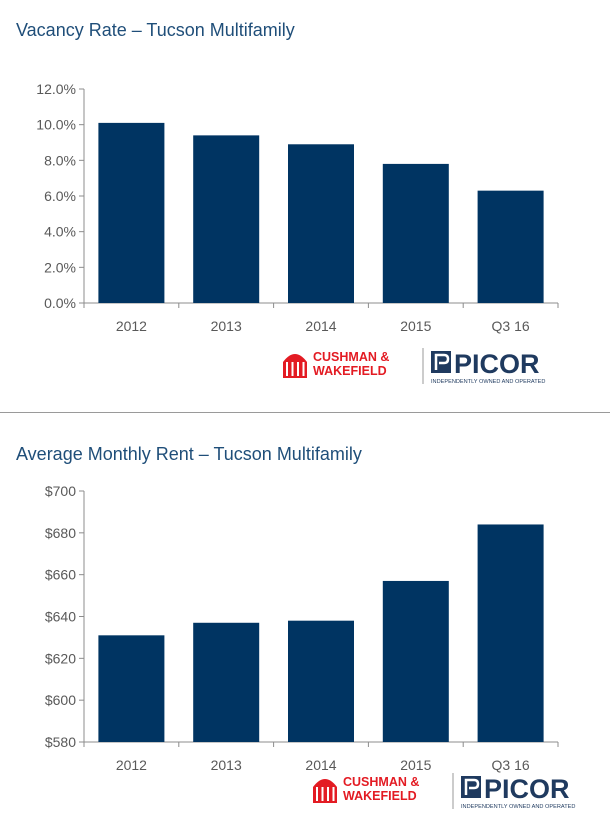  I want to click on y-tick-label: $580, so click(60, 742).